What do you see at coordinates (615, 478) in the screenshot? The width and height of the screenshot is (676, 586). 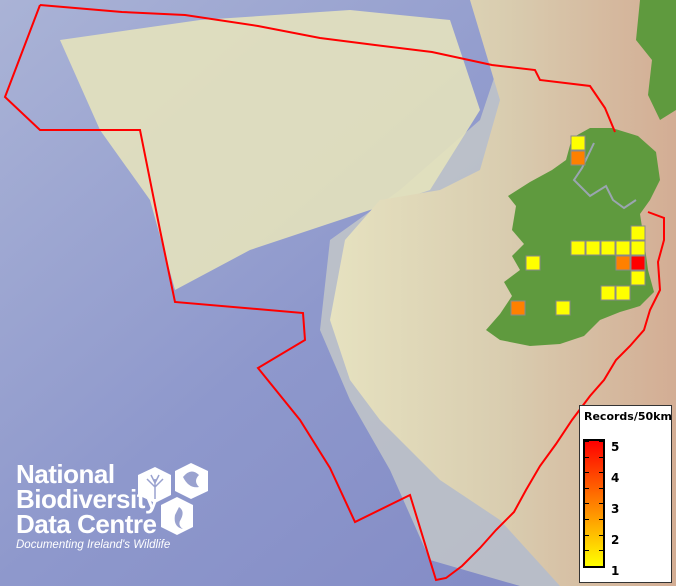 I see `legend-tick-label: 4` at bounding box center [615, 478].